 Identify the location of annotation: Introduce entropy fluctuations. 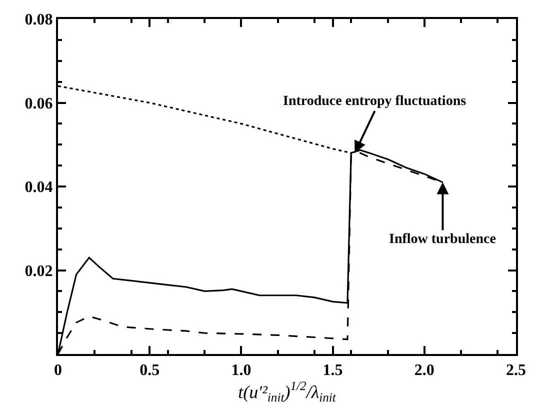
(375, 101).